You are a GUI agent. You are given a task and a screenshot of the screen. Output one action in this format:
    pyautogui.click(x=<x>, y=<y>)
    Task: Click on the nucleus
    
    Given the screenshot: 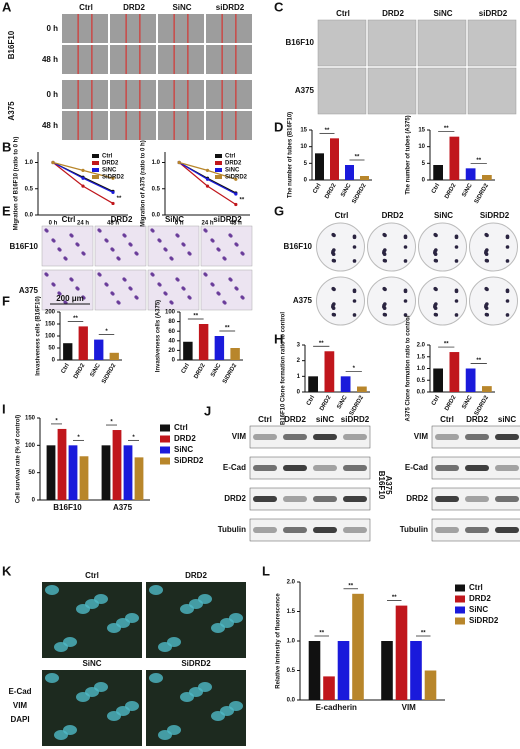 What is the action you would take?
    pyautogui.click(x=52, y=590)
    